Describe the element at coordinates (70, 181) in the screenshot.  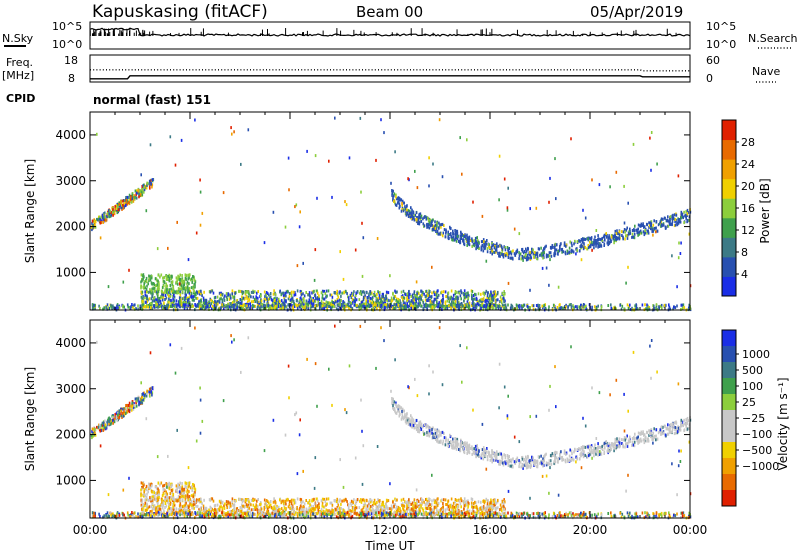
I see `y-tick-label: 3000` at that location.